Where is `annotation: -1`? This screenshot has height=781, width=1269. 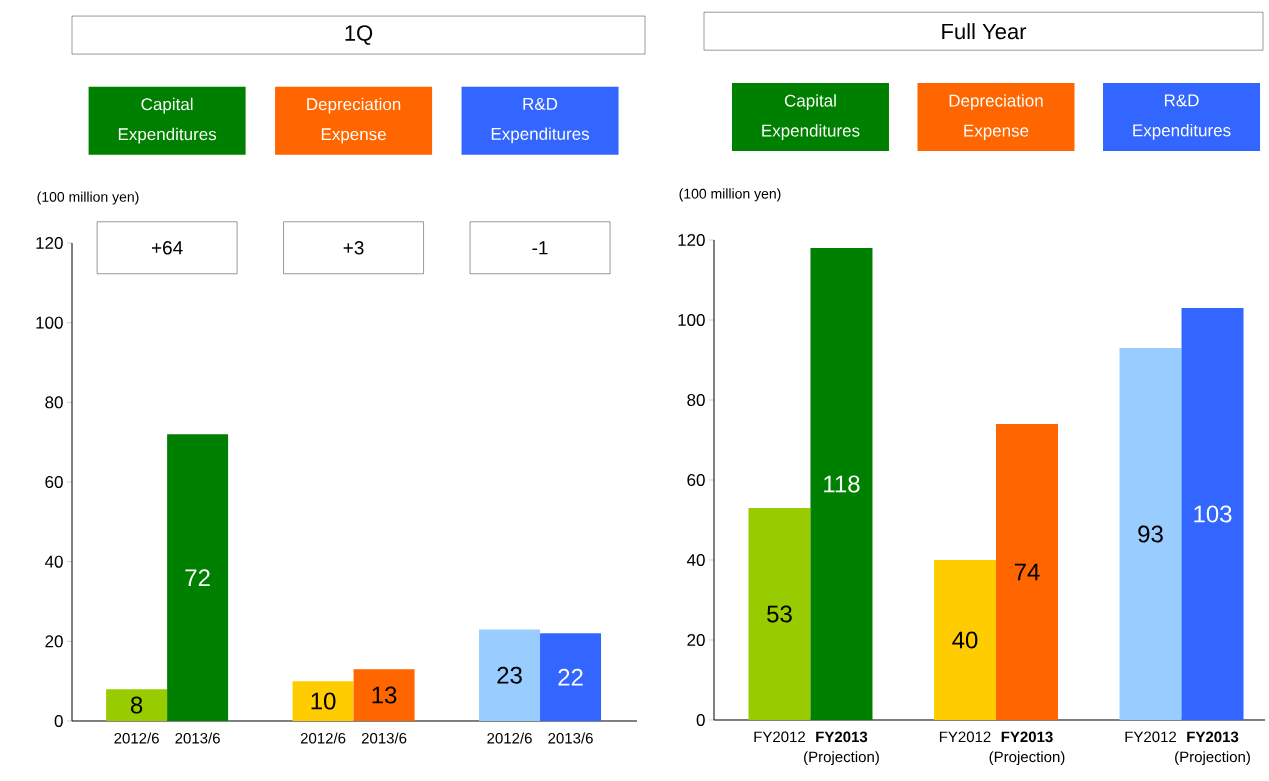
annotation: -1 is located at coordinates (540, 248).